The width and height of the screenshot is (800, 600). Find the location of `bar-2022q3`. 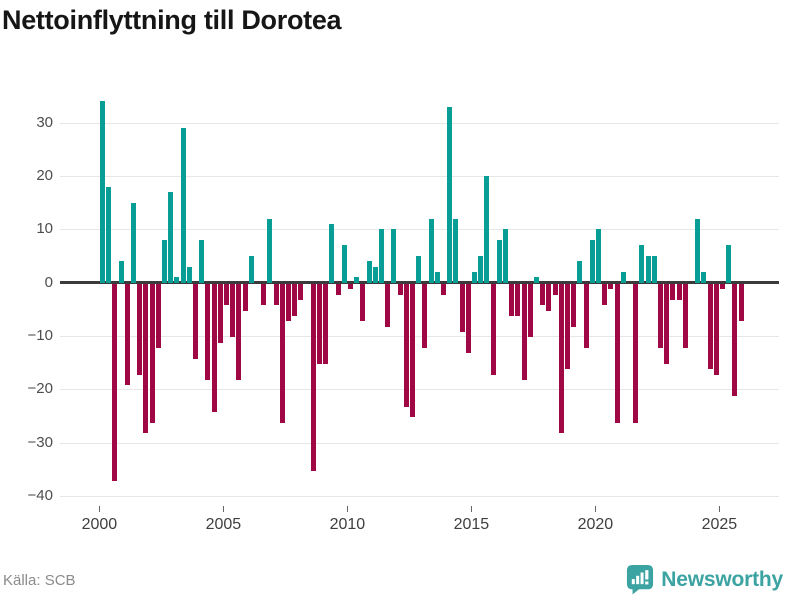

bar-2022q3 is located at coordinates (660, 316).